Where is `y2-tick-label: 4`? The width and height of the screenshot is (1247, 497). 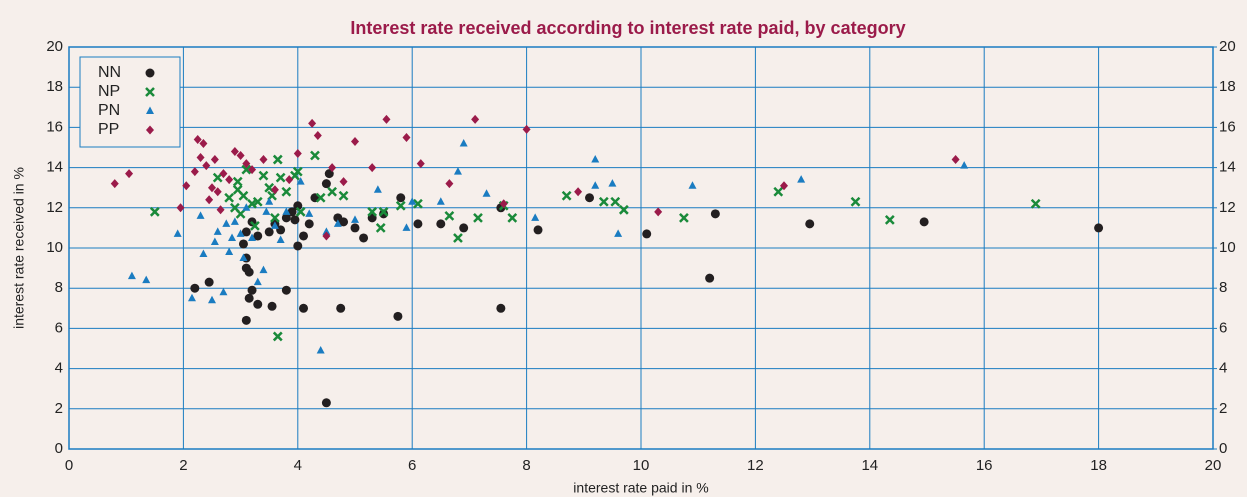 y2-tick-label: 4 is located at coordinates (1223, 368).